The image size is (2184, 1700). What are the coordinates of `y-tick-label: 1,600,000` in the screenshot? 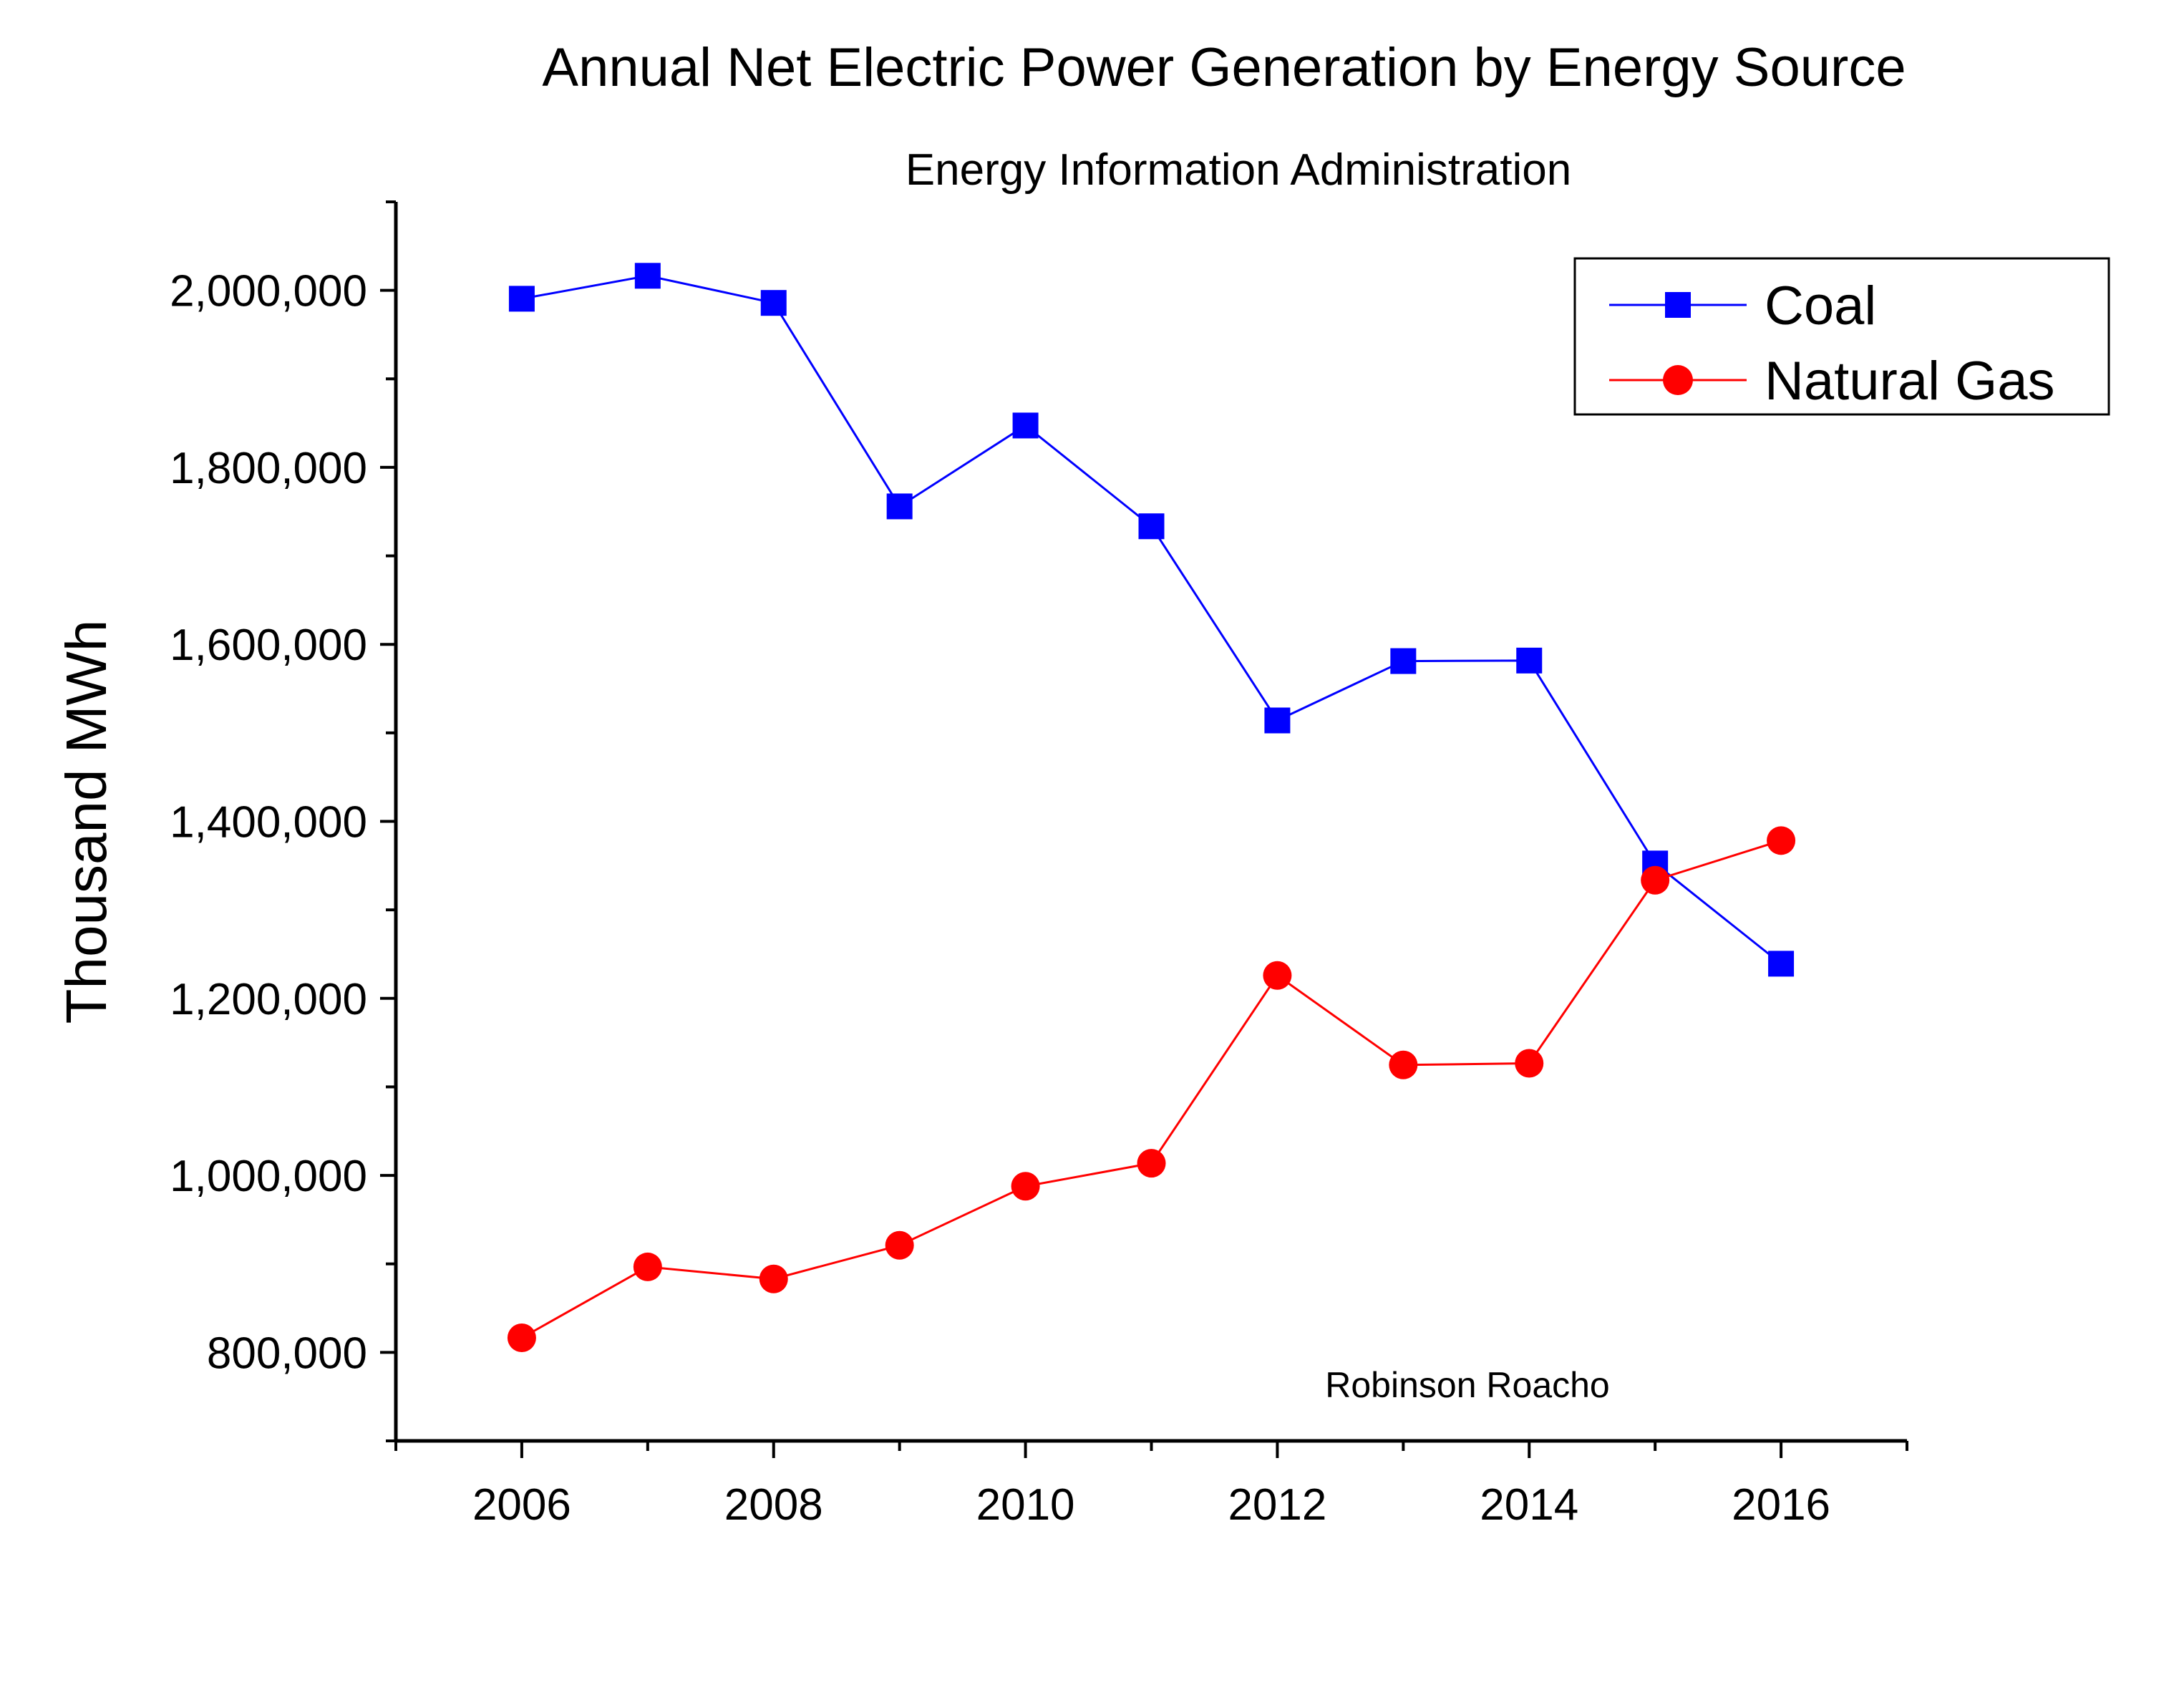 It's located at (268, 645).